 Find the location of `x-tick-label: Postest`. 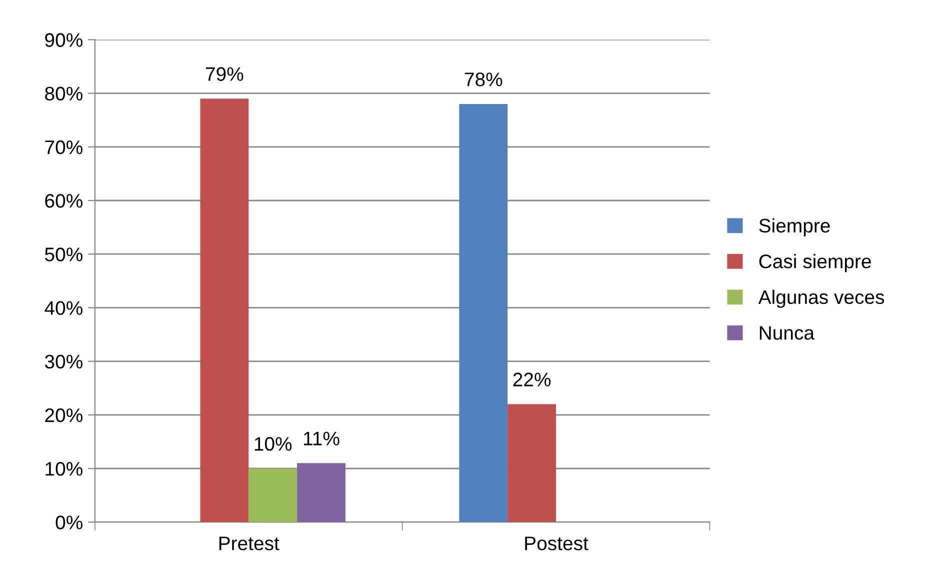

x-tick-label: Postest is located at coordinates (556, 543).